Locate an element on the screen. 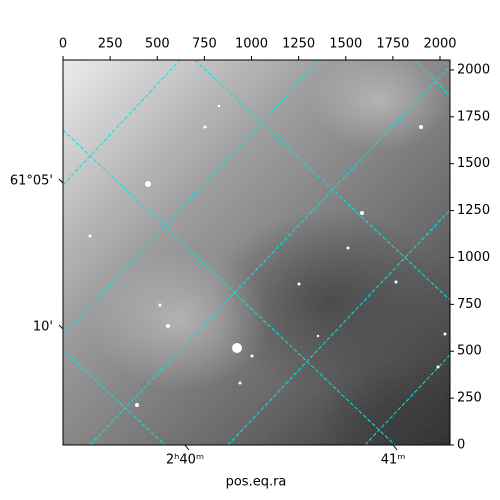  x-tick-label: 0 is located at coordinates (63, 44).